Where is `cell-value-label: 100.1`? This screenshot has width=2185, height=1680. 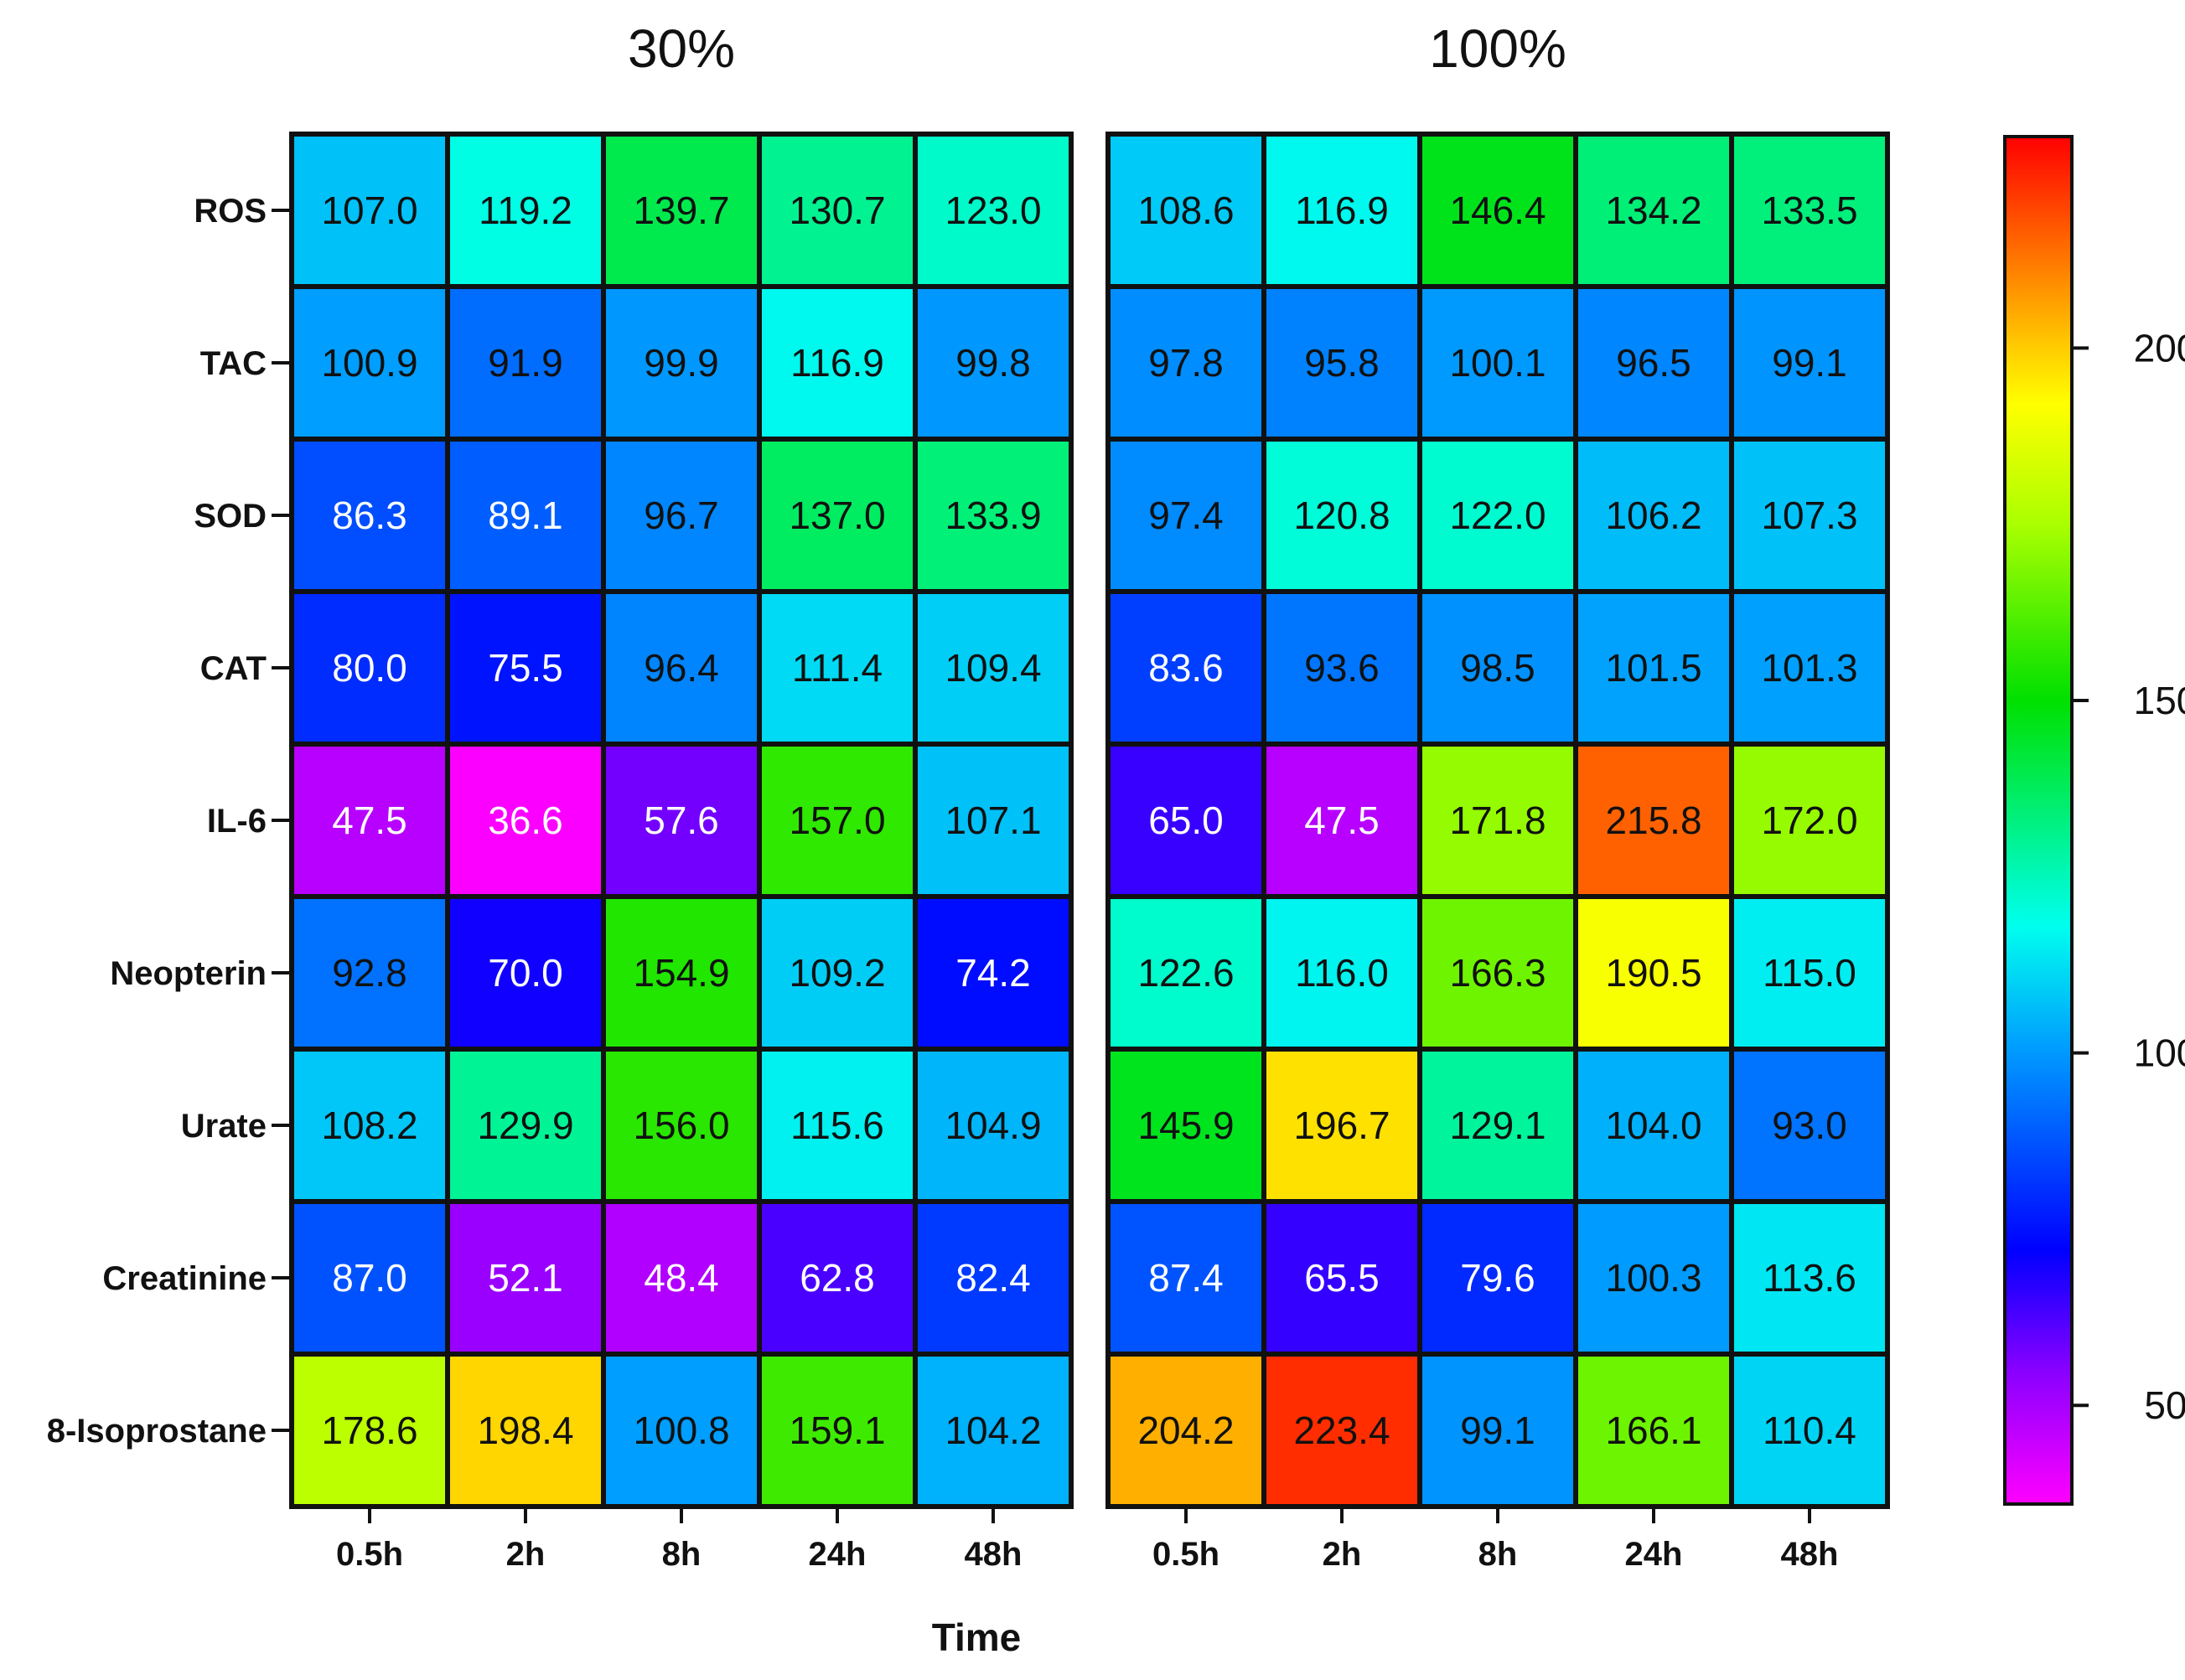
cell-value-label: 100.1 is located at coordinates (1497, 363).